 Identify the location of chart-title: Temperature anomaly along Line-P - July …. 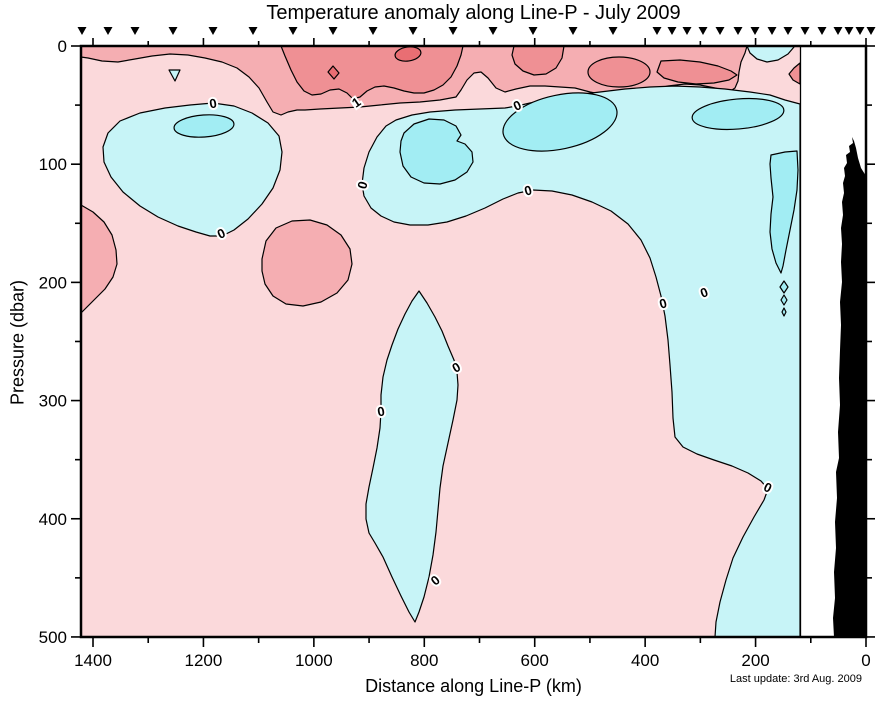
(473, 13).